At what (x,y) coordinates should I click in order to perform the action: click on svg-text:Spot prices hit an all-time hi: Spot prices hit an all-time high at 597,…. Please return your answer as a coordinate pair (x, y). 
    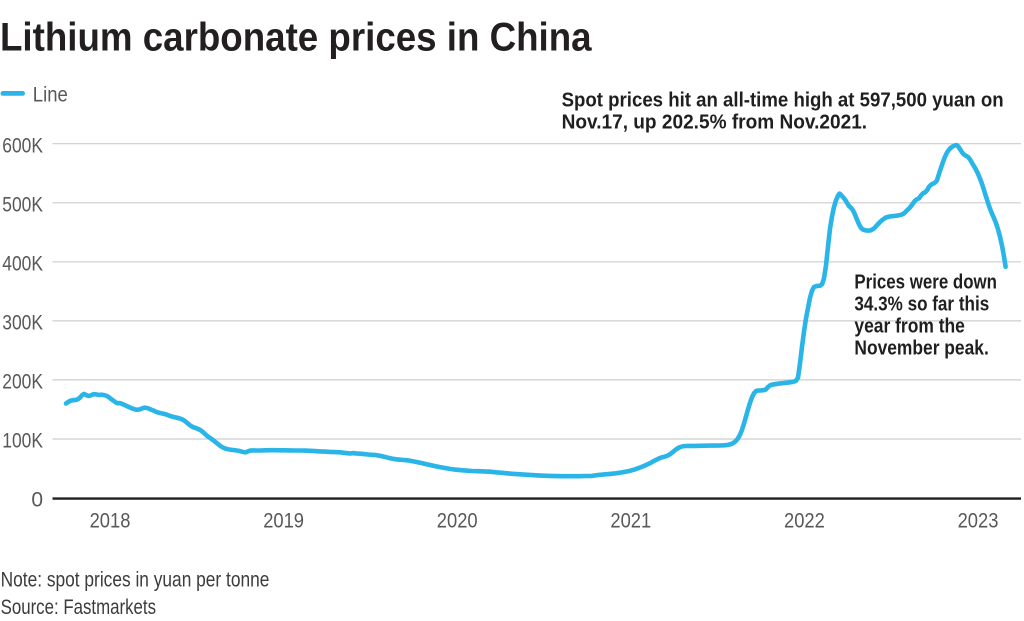
    Looking at the image, I should click on (783, 100).